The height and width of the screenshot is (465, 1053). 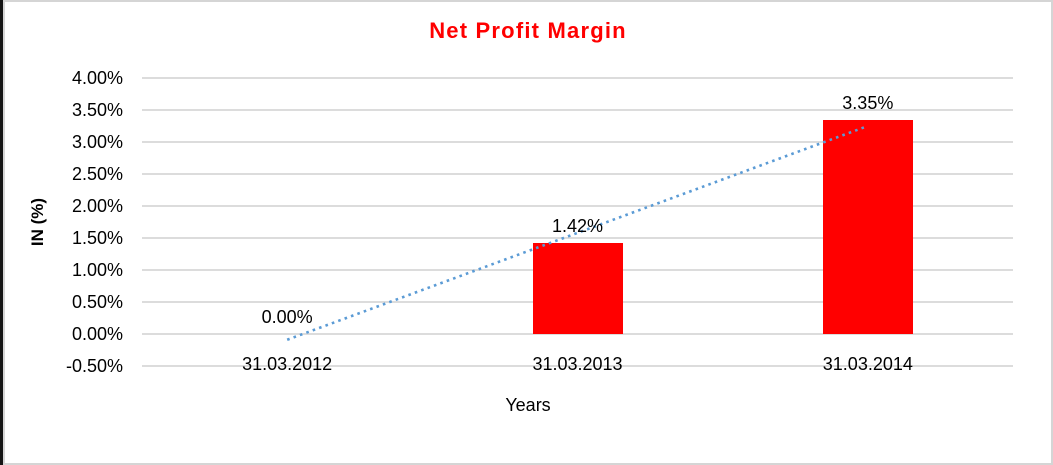 I want to click on data-label: 0.00%, so click(x=287, y=317).